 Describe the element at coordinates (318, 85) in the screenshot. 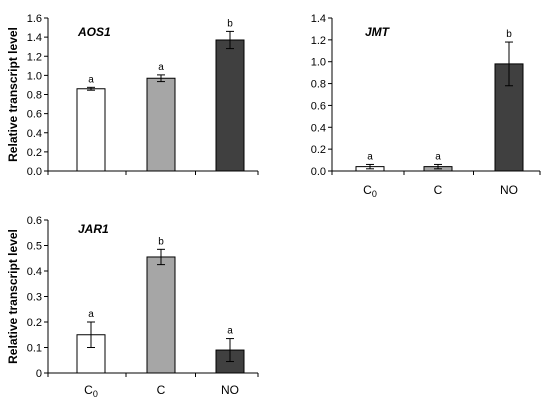

I see `jmt-y-tick-label: 0.8` at that location.